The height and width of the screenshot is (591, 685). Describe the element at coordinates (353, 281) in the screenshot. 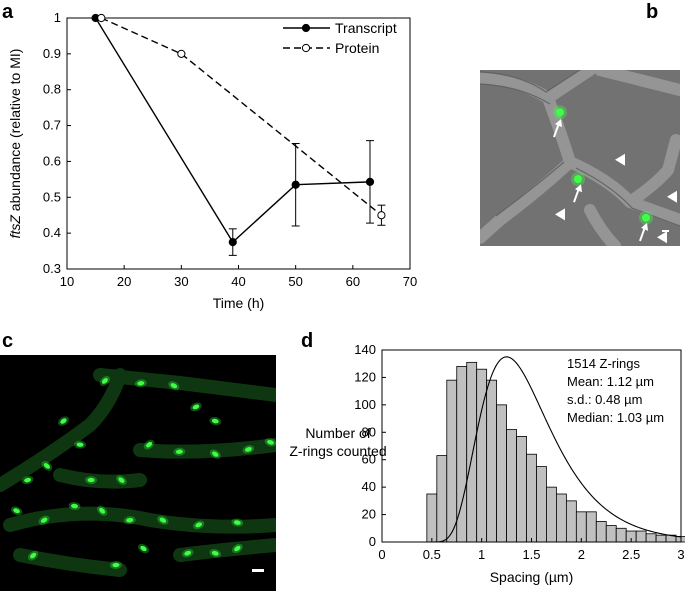

I see `x-tick-label-a: 60` at that location.